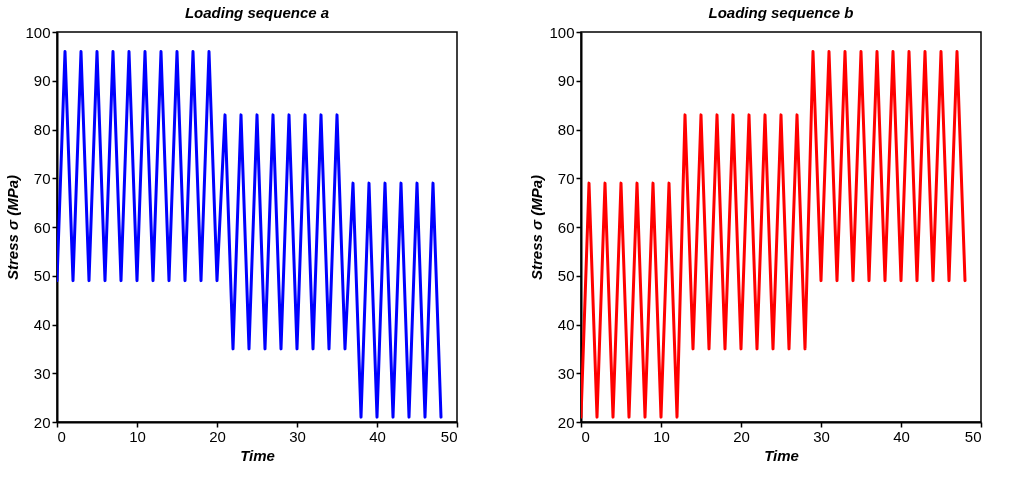  I want to click on chart-title: Loading sequence b, so click(781, 12).